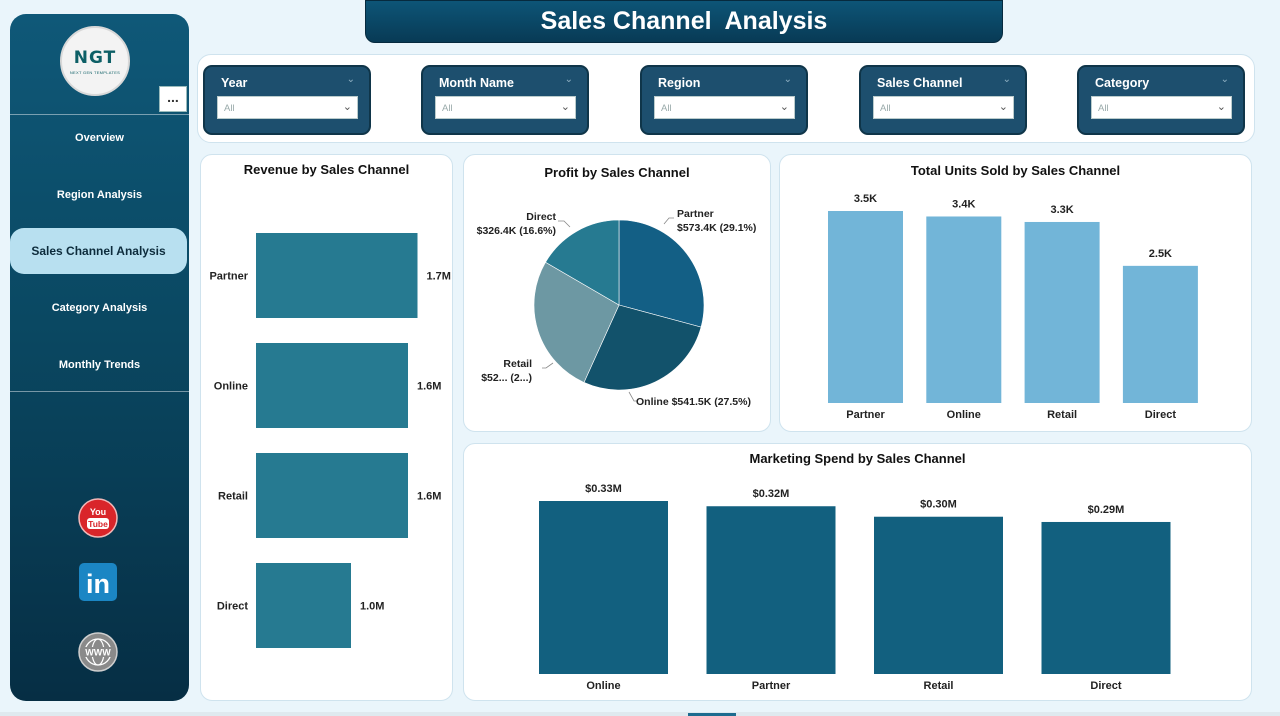 The height and width of the screenshot is (716, 1280). What do you see at coordinates (1062, 312) in the screenshot?
I see `units-bar-retail` at bounding box center [1062, 312].